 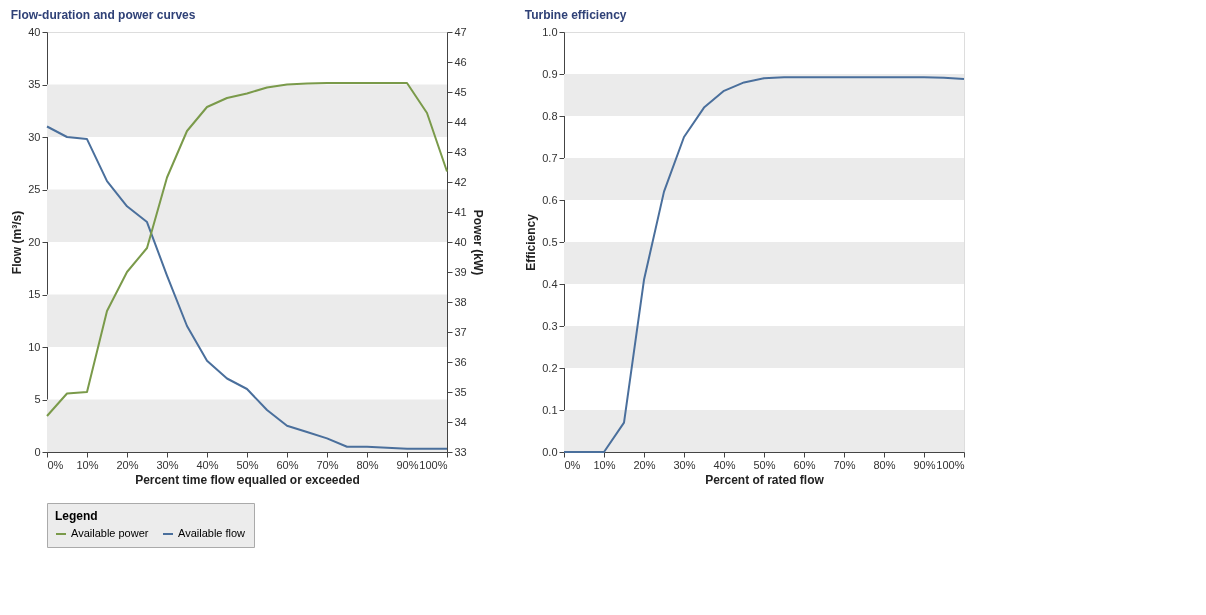 I want to click on y-axis-title: Flow (m³/s), so click(x=17, y=242).